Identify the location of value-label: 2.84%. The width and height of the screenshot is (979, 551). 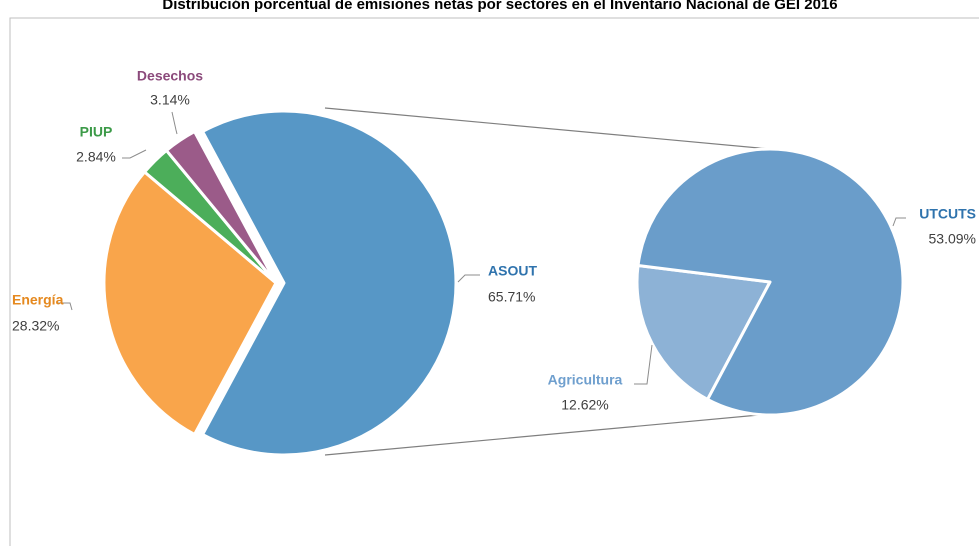
(96, 157).